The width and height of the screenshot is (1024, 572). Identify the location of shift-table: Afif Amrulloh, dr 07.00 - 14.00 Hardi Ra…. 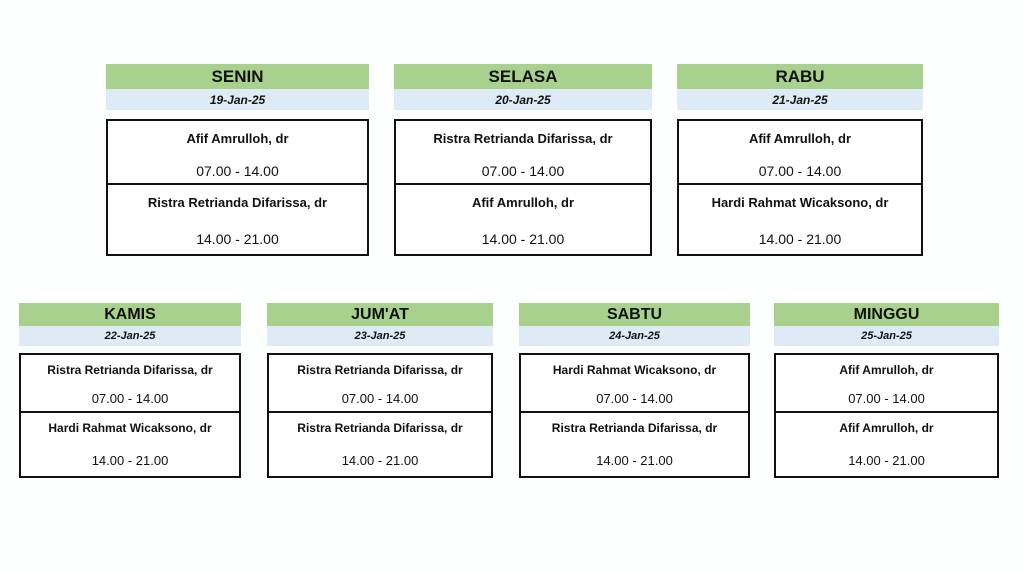
(800, 187).